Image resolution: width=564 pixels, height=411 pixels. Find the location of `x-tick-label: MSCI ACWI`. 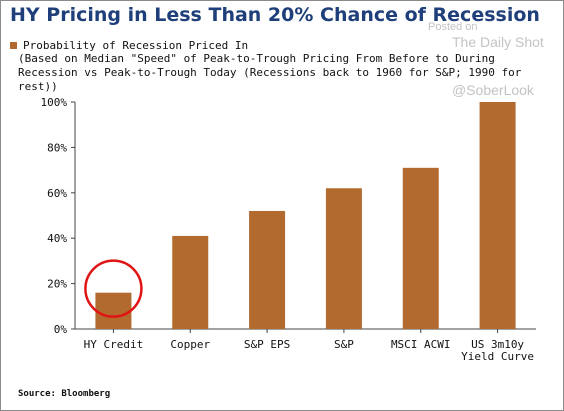

x-tick-label: MSCI ACWI is located at coordinates (421, 344).